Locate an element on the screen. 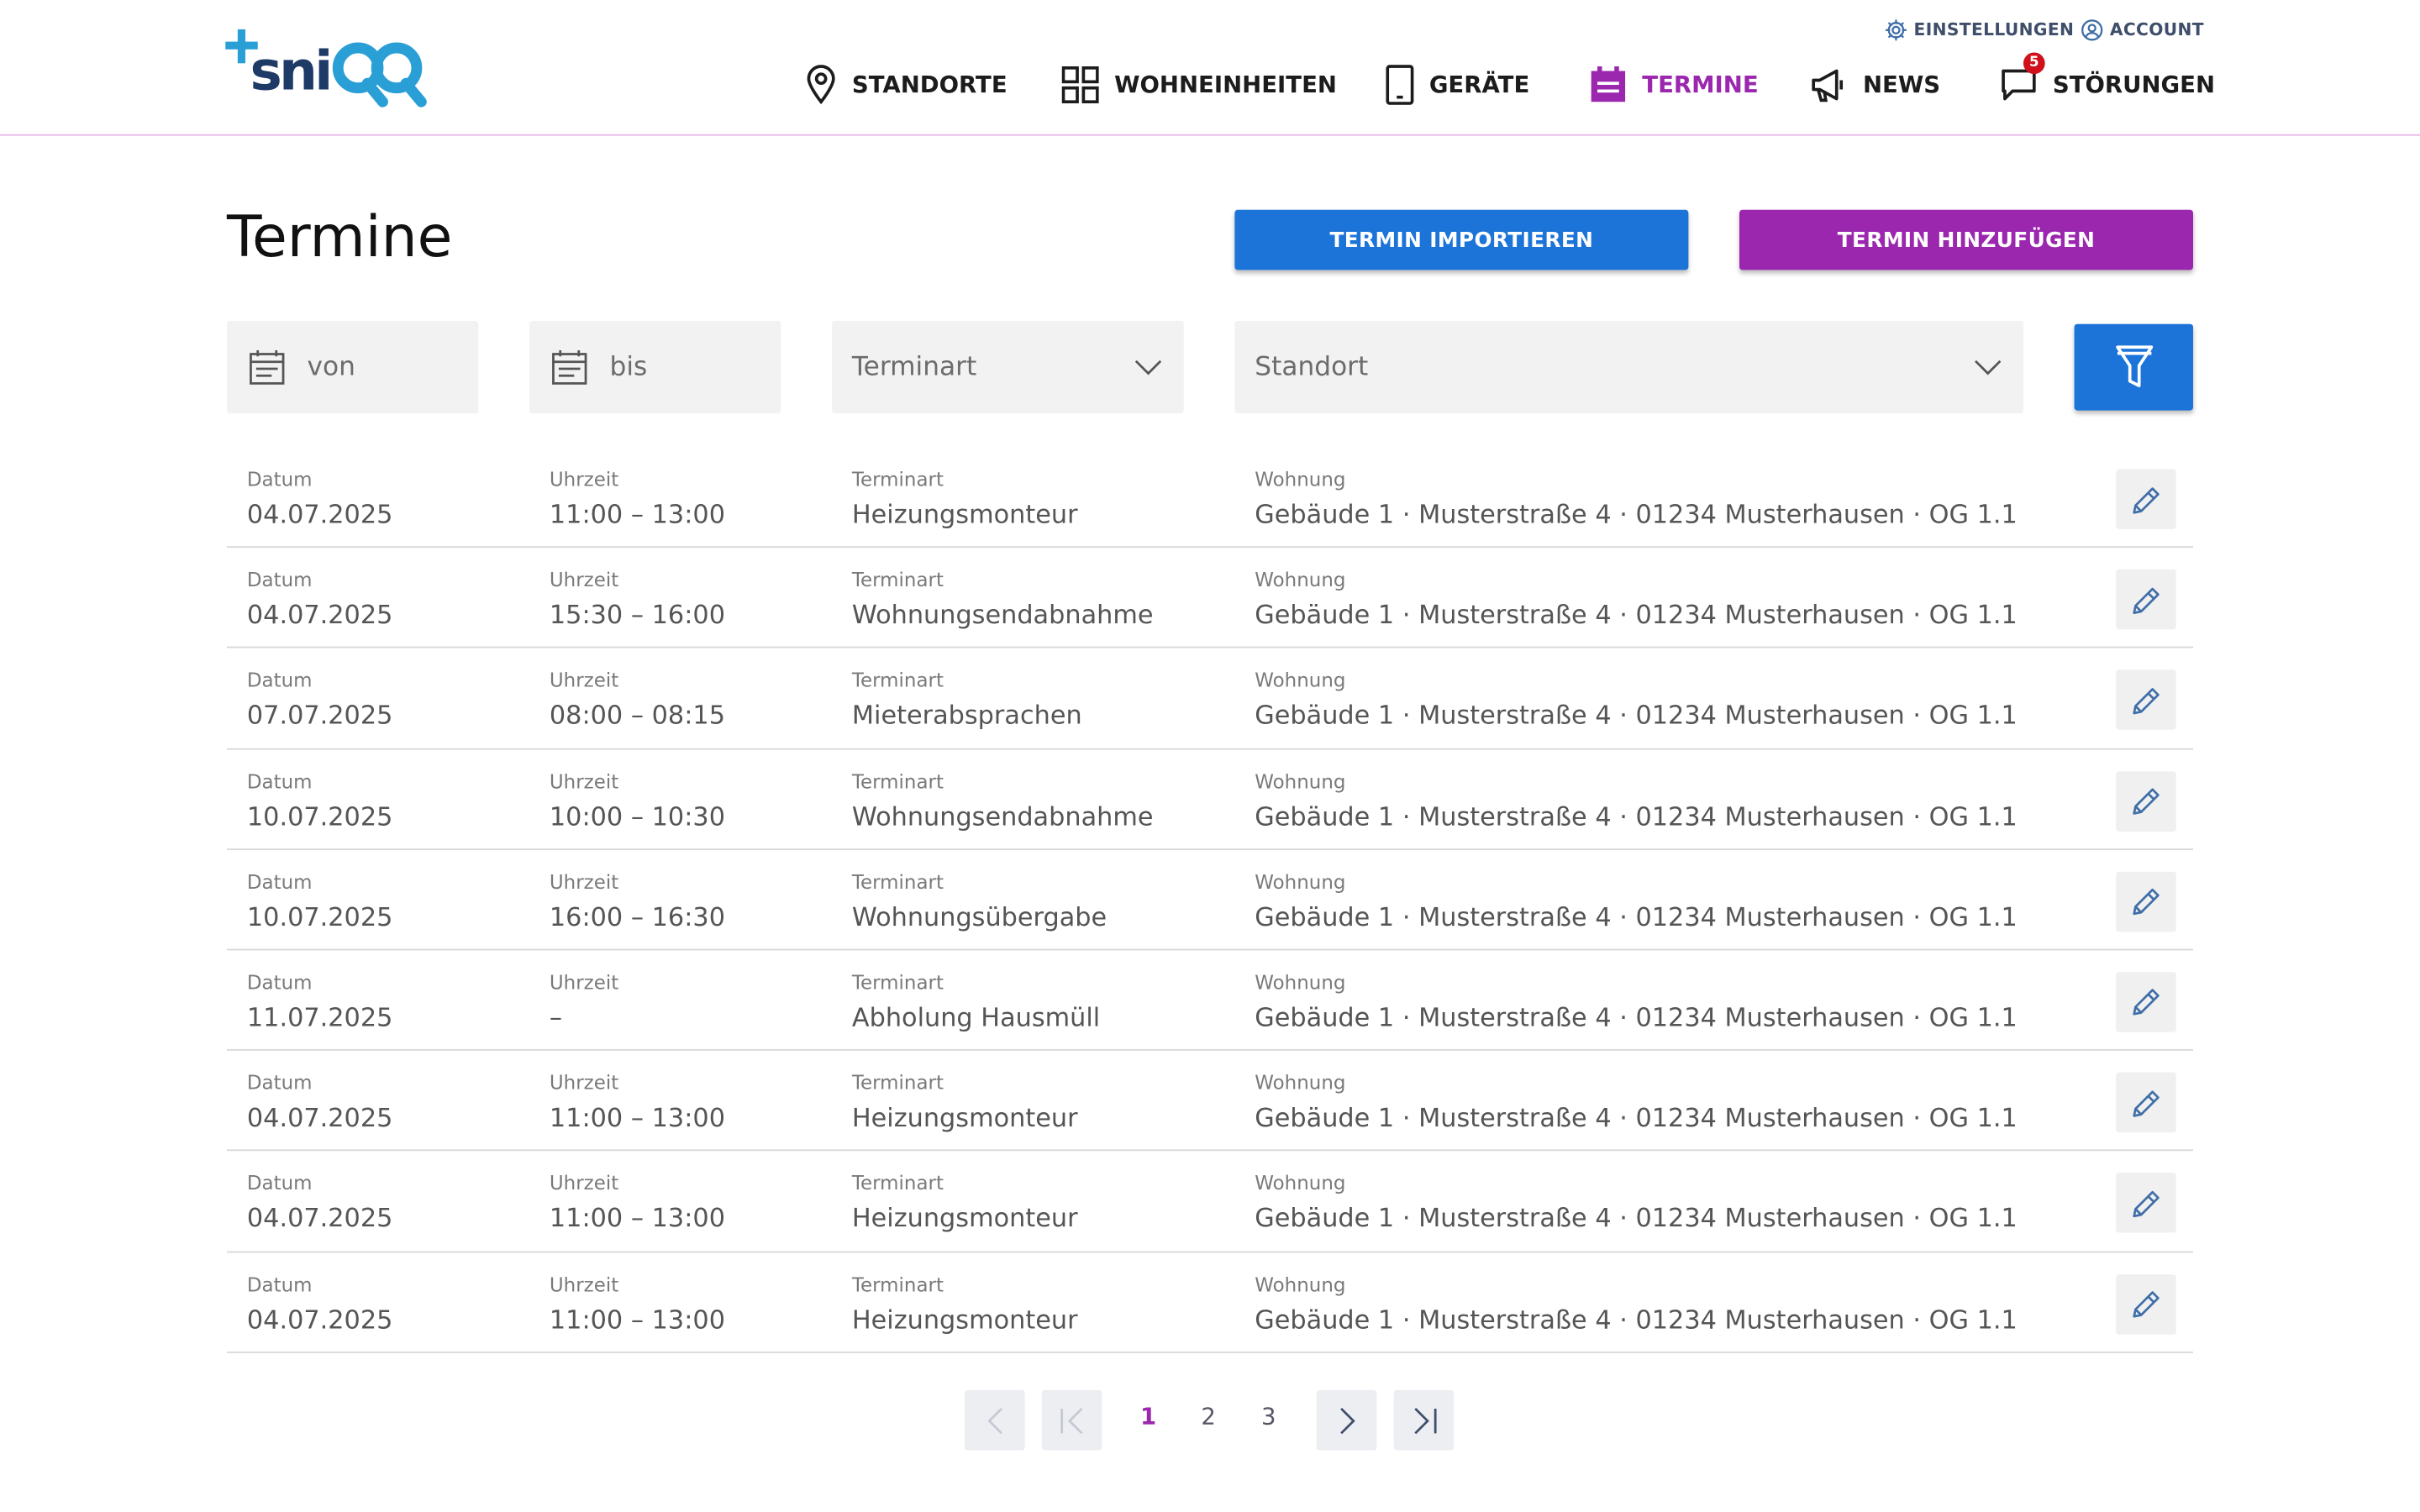 The width and height of the screenshot is (2420, 1512). calendar-icon is located at coordinates (1608, 84).